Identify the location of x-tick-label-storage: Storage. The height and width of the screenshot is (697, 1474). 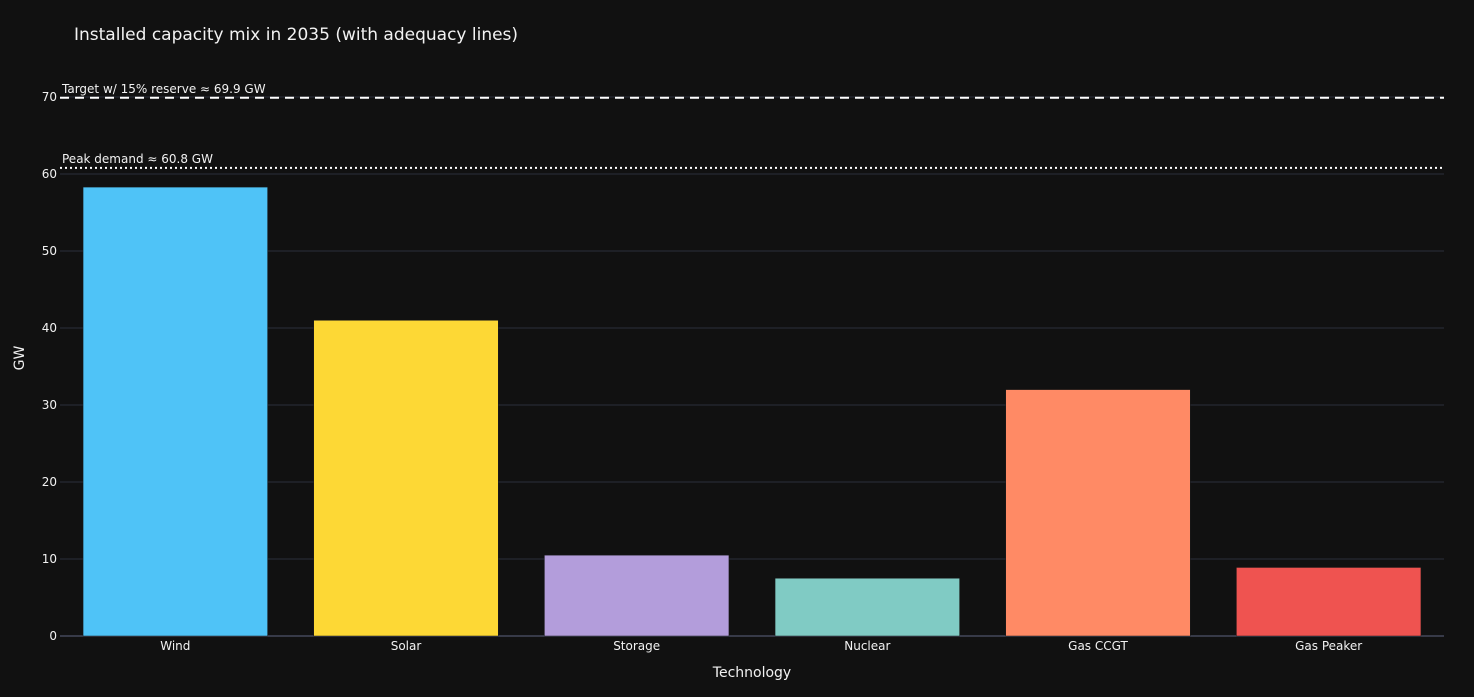
(636, 646).